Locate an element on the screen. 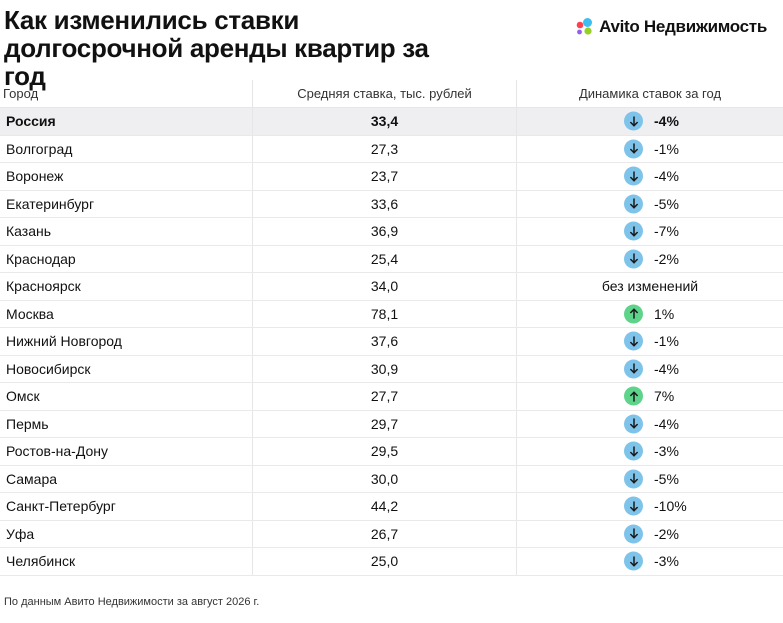 The width and height of the screenshot is (783, 623). rate-value: 34,0 is located at coordinates (385, 286).